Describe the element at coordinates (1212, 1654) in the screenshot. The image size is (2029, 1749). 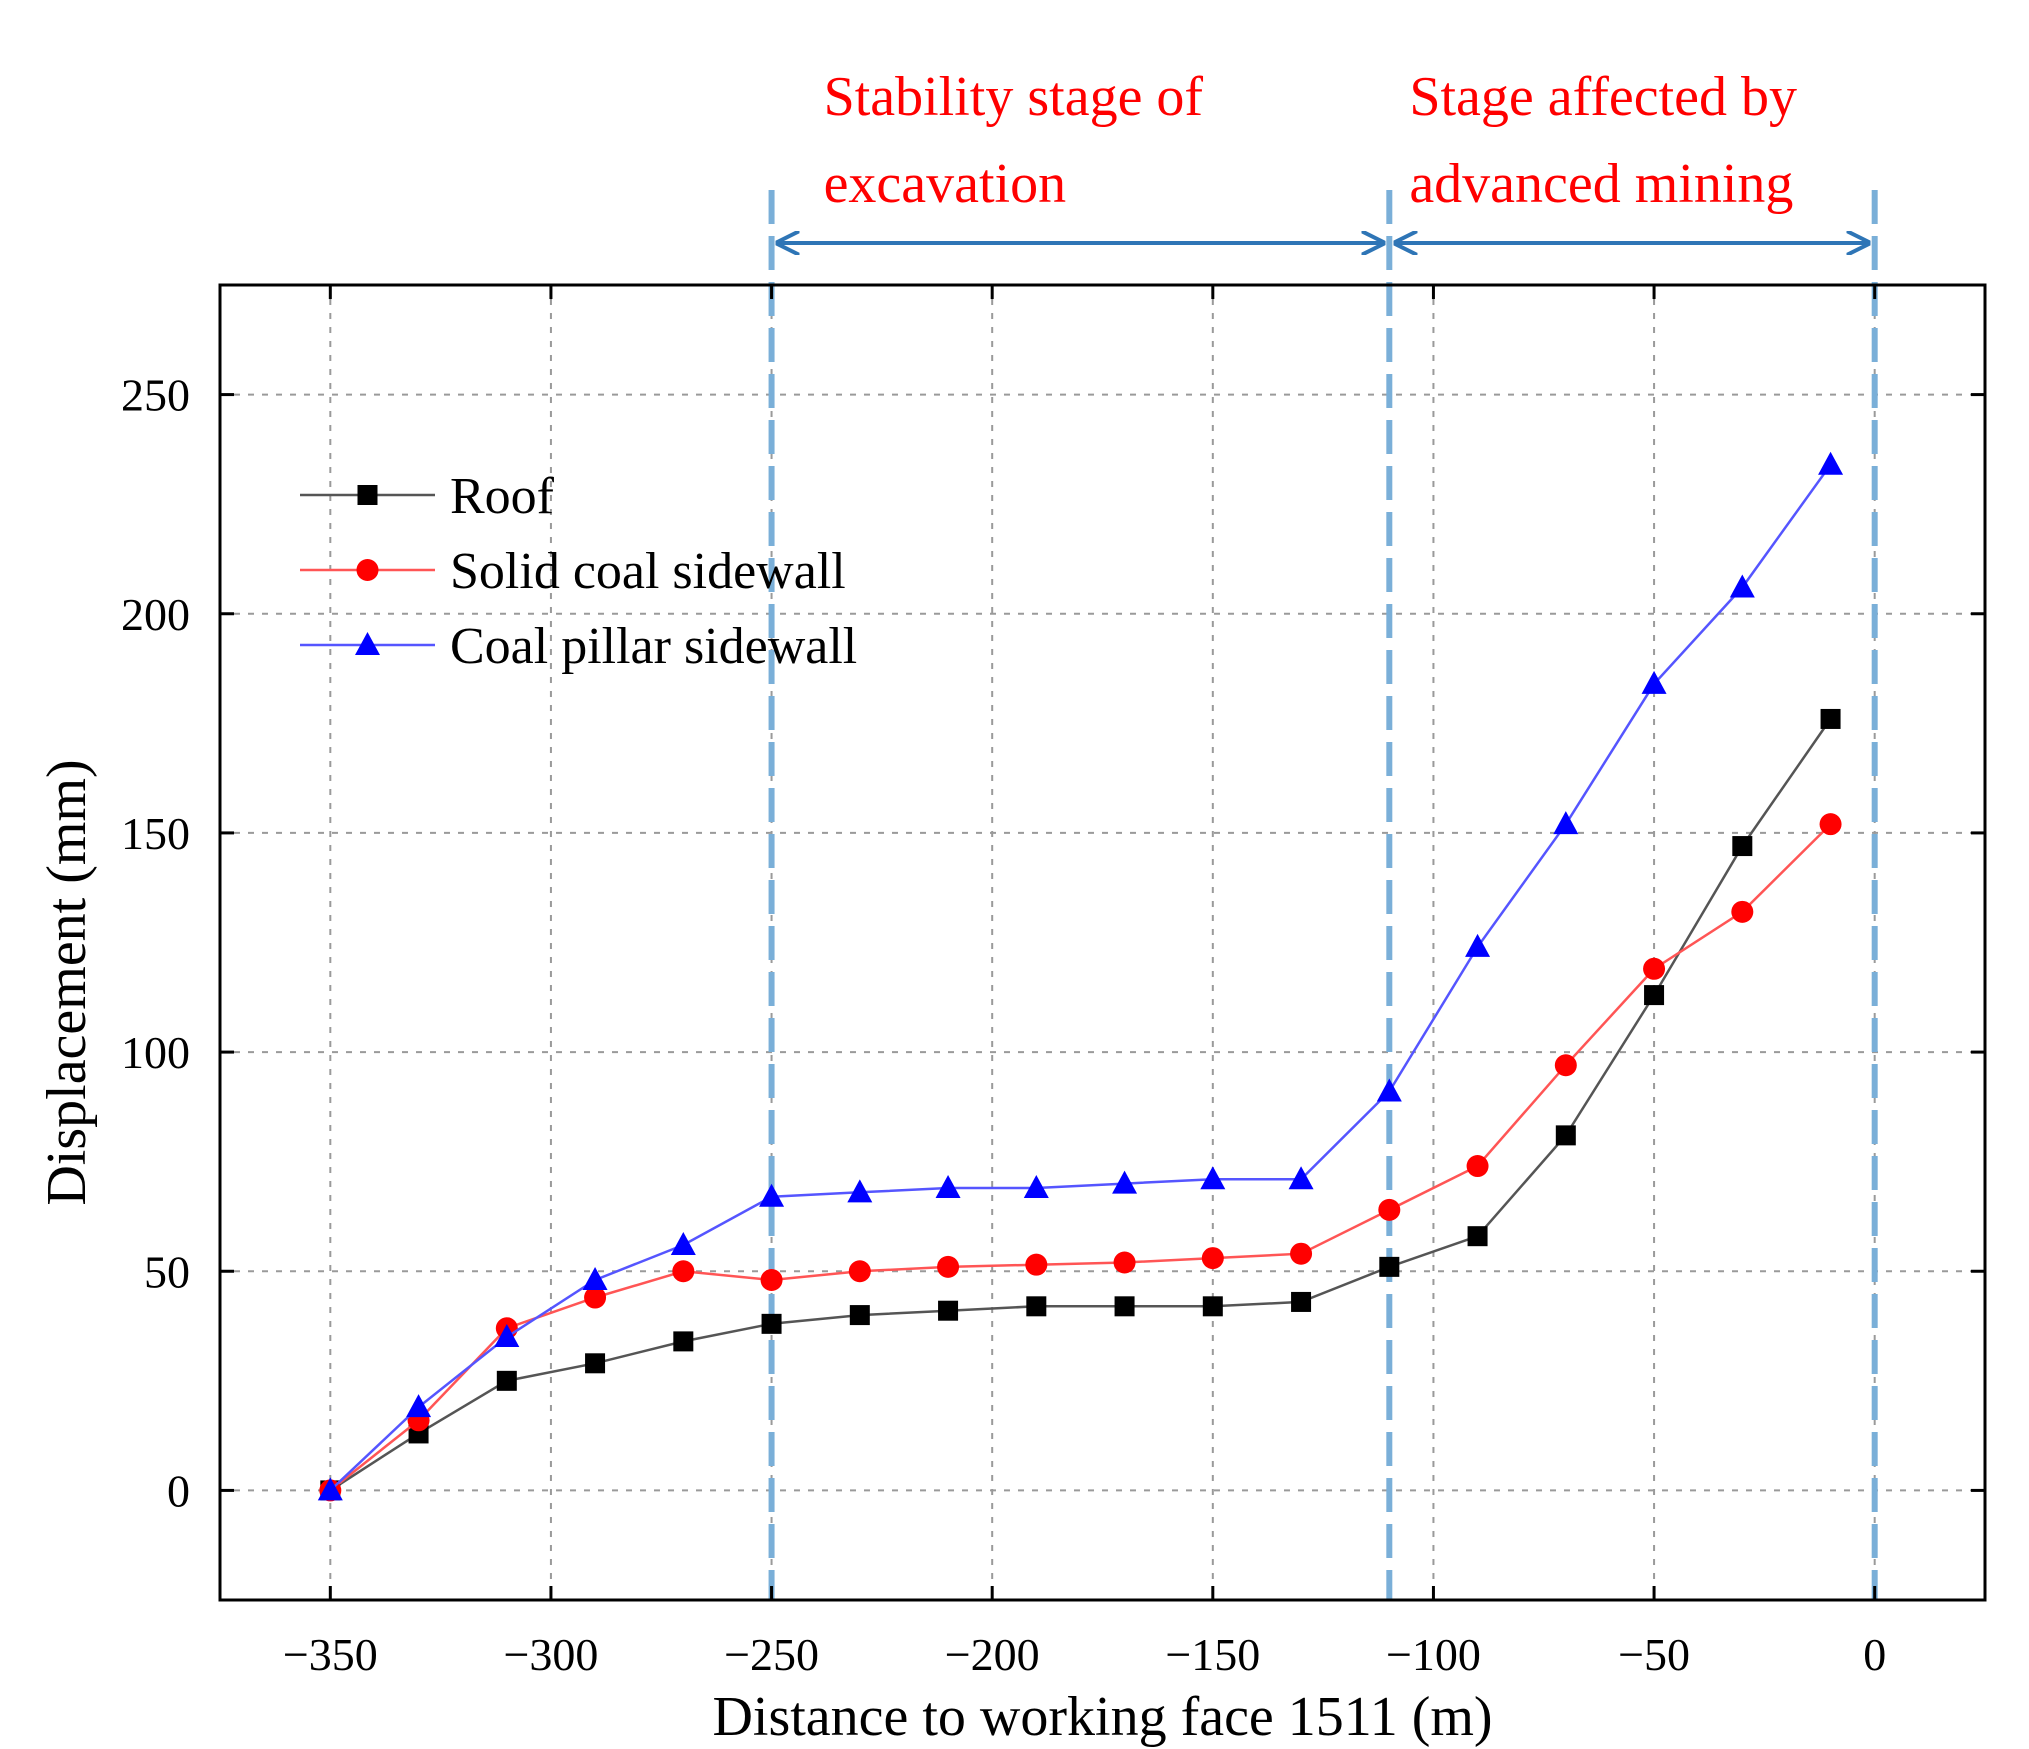
I see `x-tick-label: −150` at that location.